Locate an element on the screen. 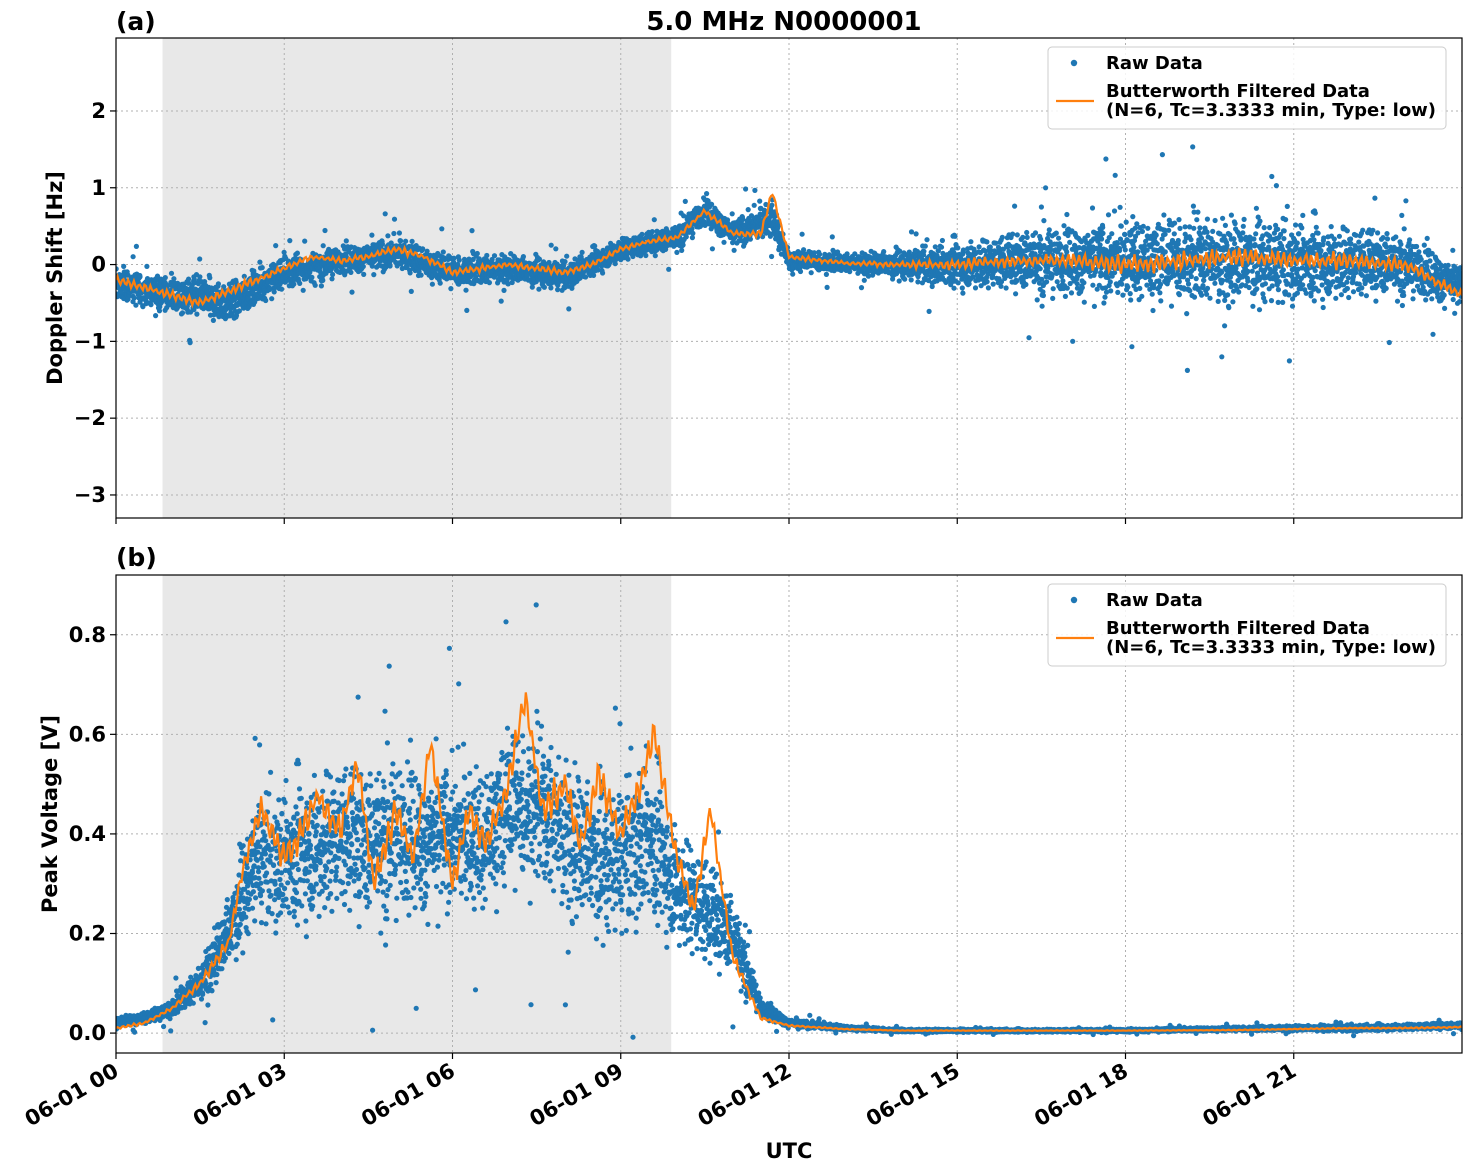 Image resolution: width=1471 pixels, height=1172 pixels. x-axis-label: UTC is located at coordinates (789, 1151).